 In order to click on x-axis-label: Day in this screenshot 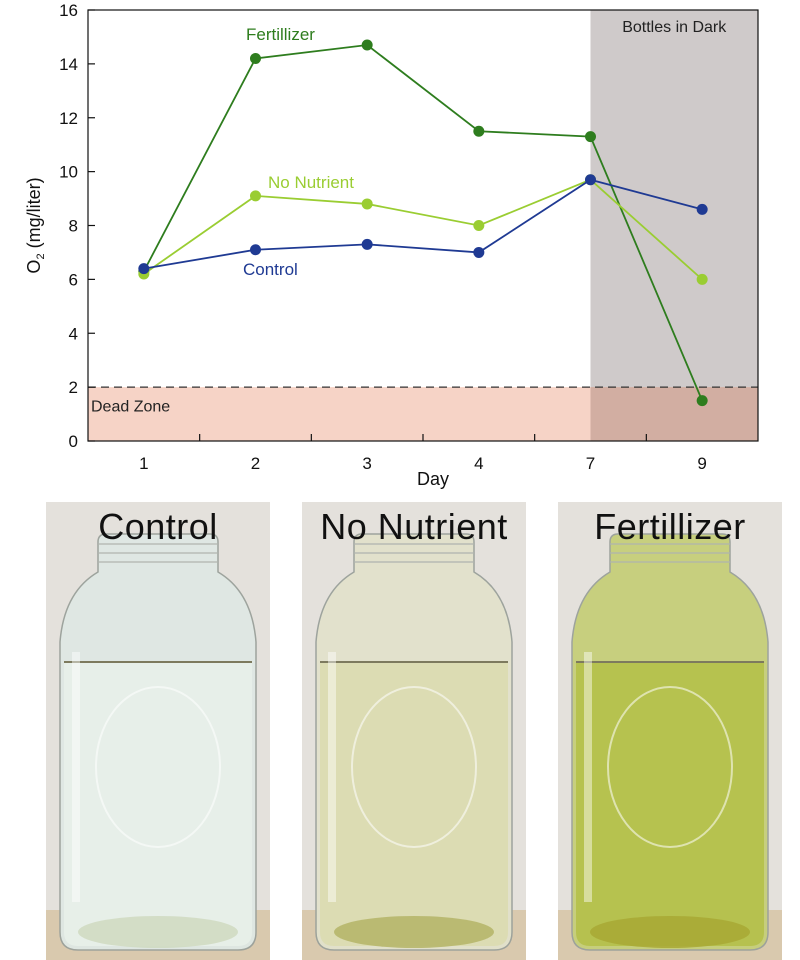, I will do `click(433, 479)`.